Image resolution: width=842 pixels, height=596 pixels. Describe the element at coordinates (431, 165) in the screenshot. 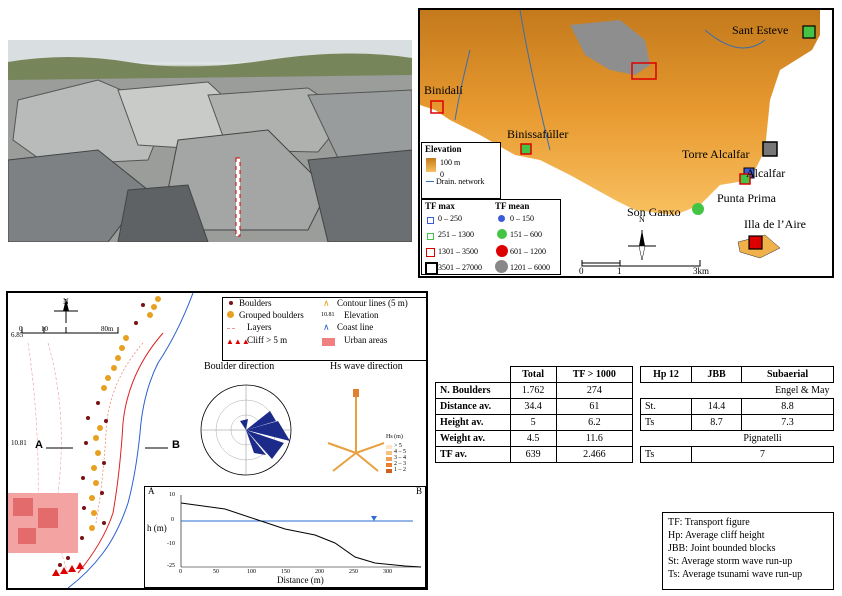

I see `elevation-ramp` at that location.